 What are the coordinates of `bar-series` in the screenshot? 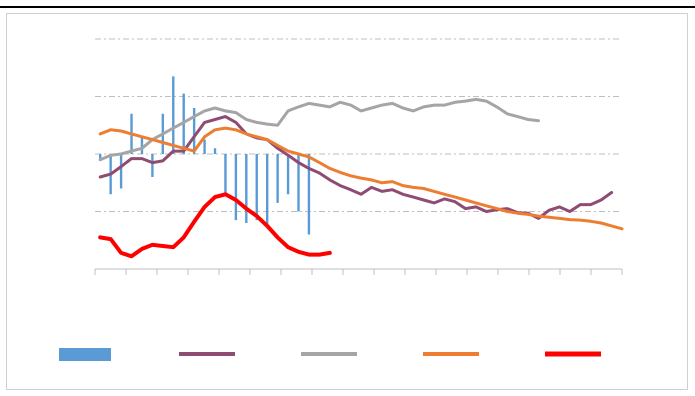 It's located at (205, 155).